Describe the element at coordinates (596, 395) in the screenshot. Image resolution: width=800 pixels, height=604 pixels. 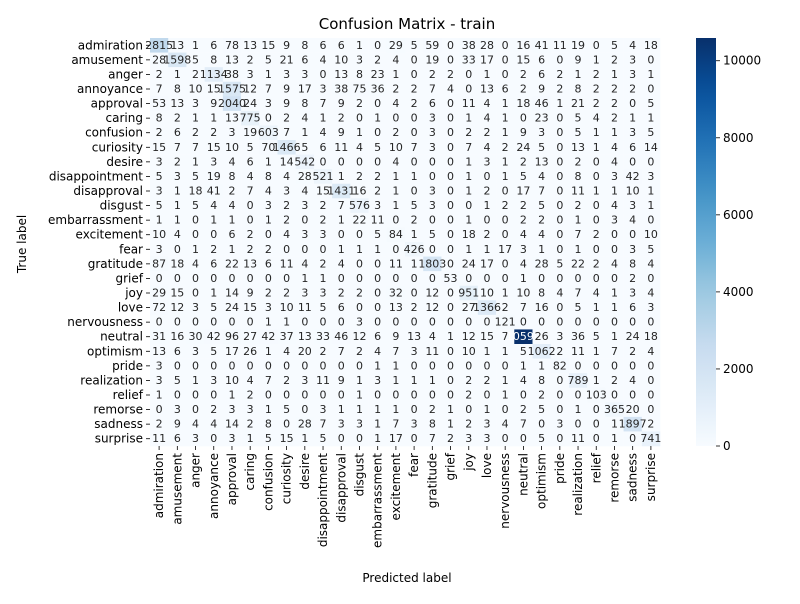
I see `heatmap-cell-value: 103` at that location.